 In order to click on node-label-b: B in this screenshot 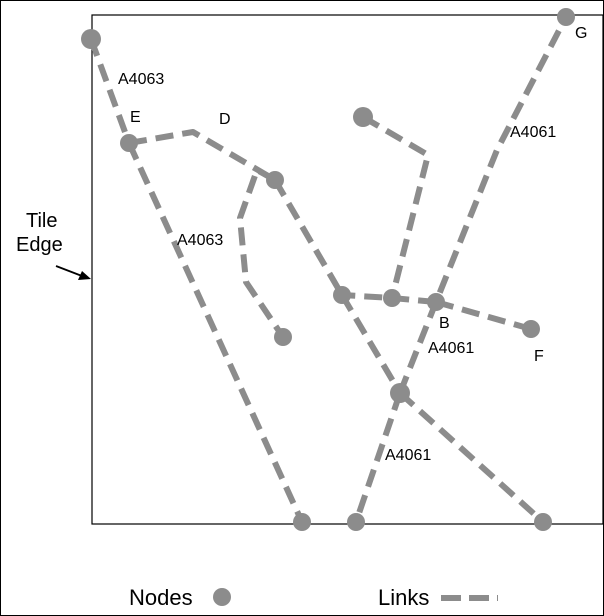, I will do `click(444, 323)`.